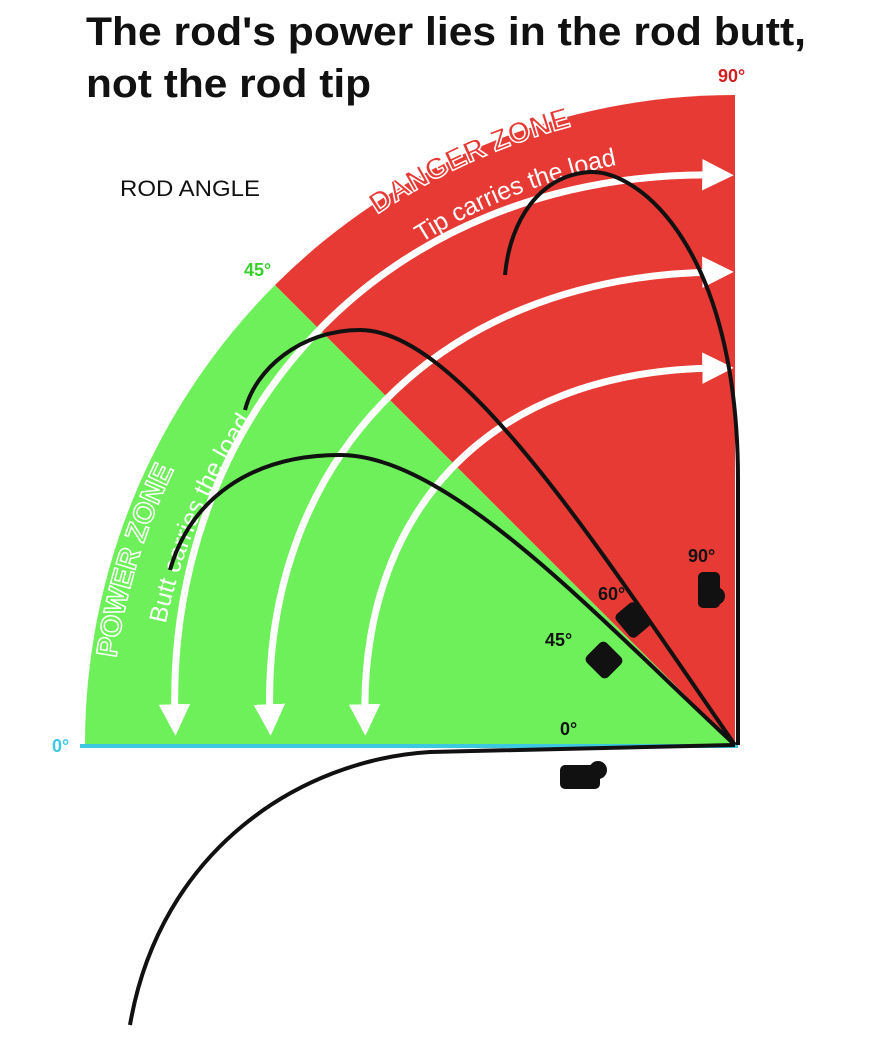 This screenshot has width=880, height=1056. I want to click on title-line: The rod's power lies in the rod butt,, so click(446, 32).